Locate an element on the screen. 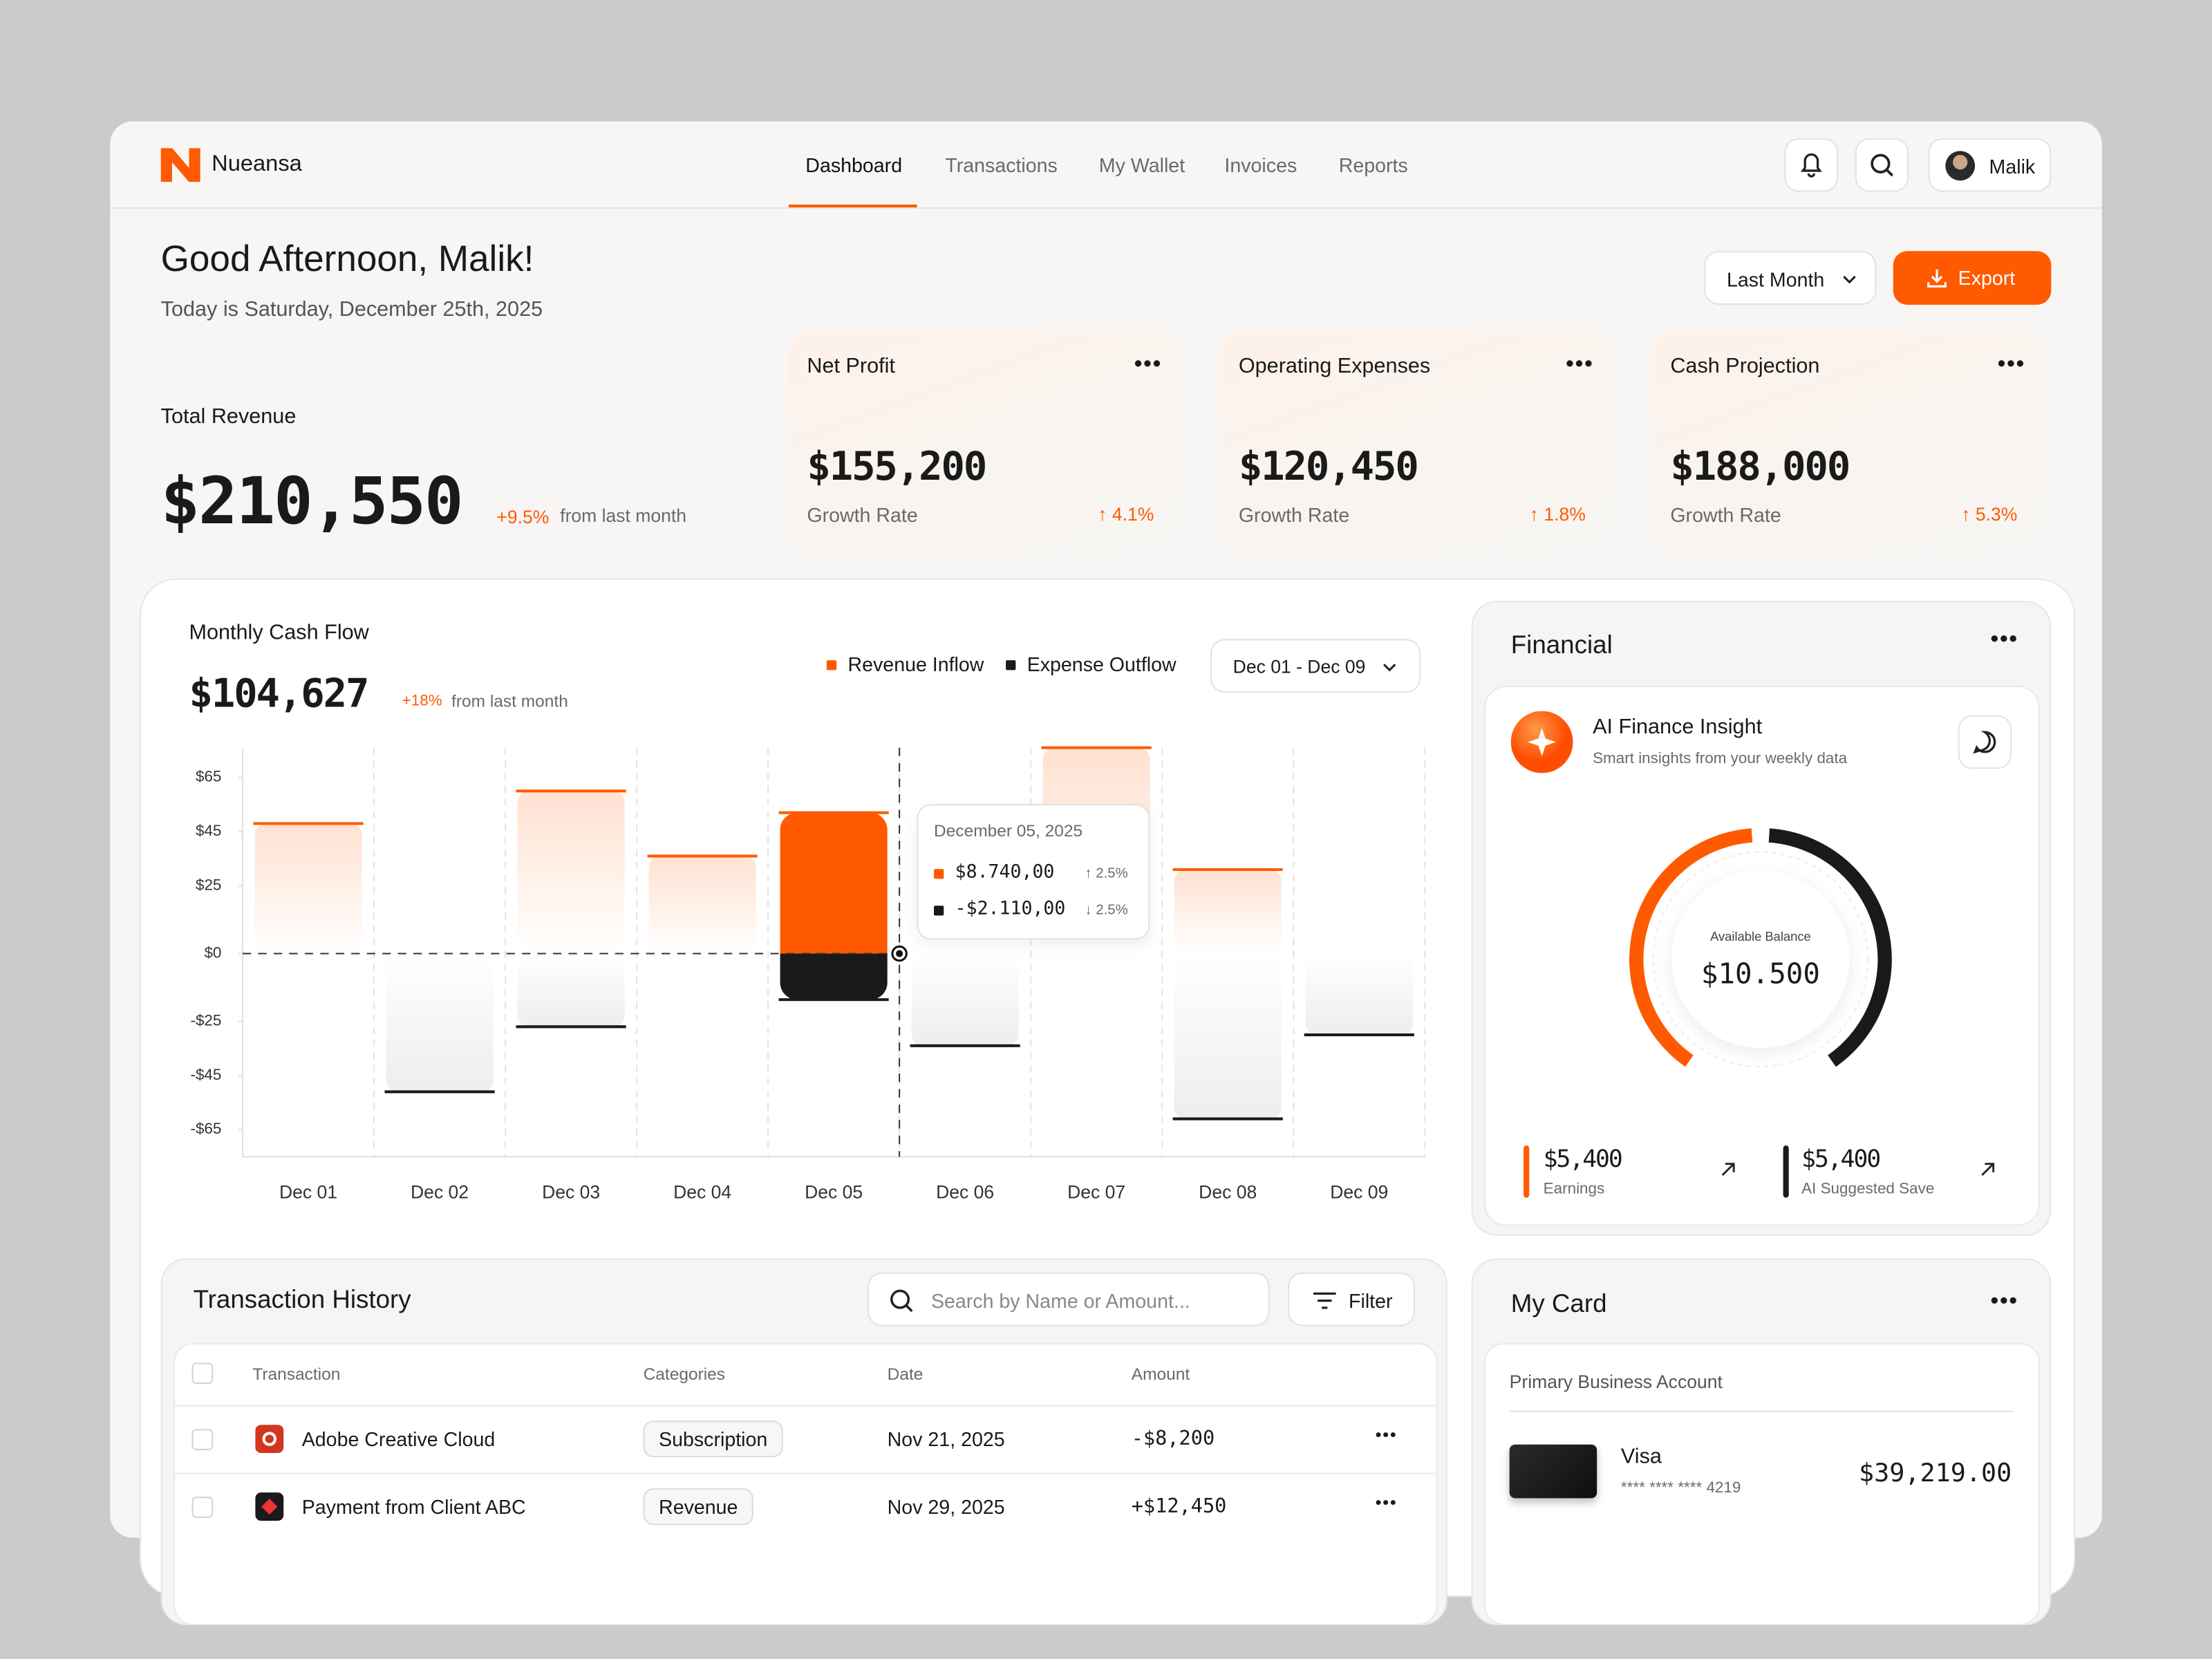 The width and height of the screenshot is (2212, 1659). transaction-amount: +$12,450 is located at coordinates (1179, 1507).